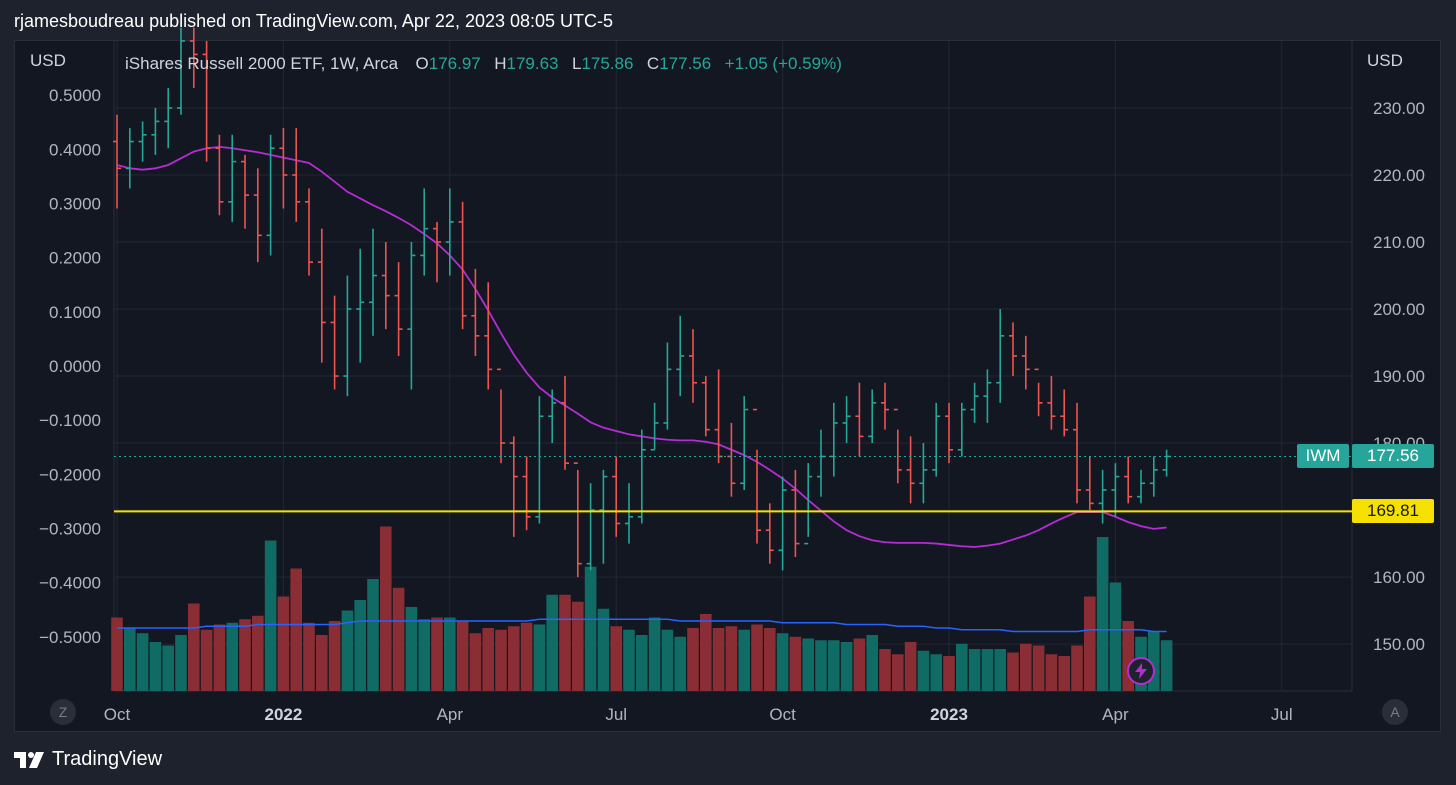 Image resolution: width=1456 pixels, height=785 pixels. What do you see at coordinates (1399, 108) in the screenshot?
I see `price-tick-label: 230.00` at bounding box center [1399, 108].